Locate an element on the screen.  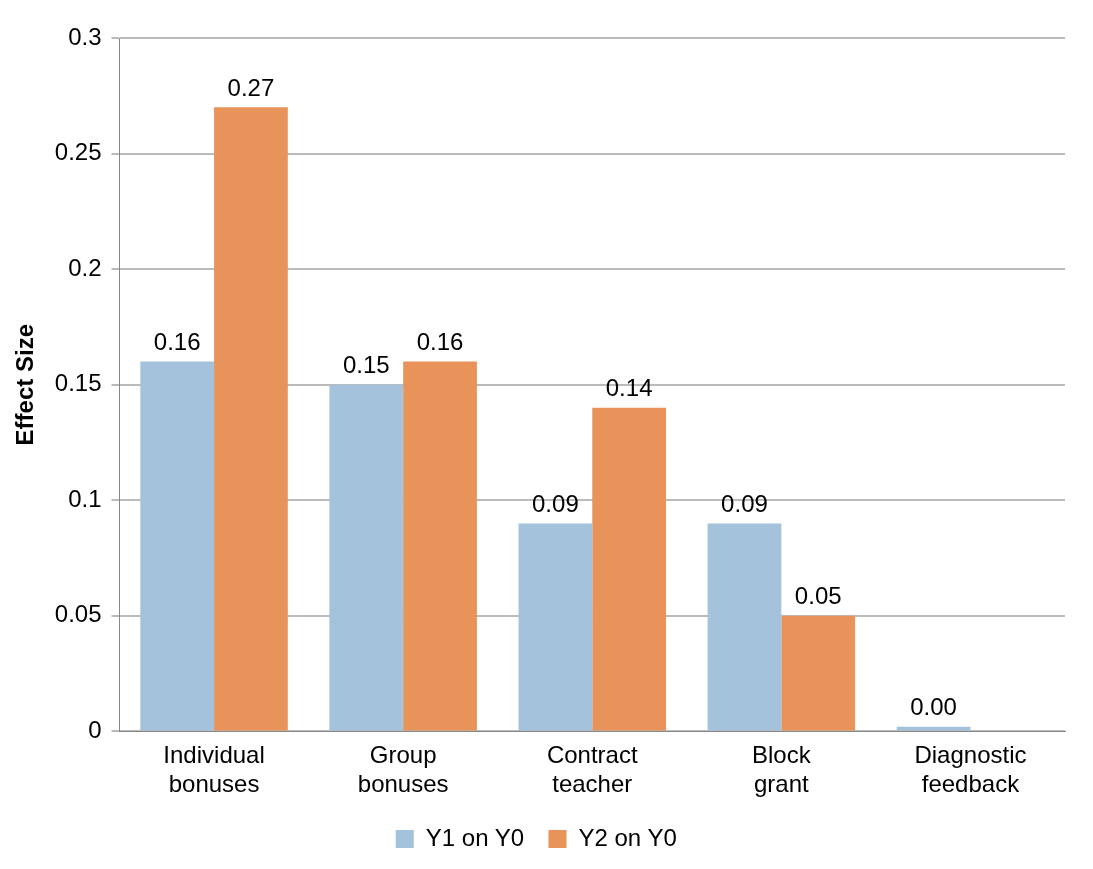
y-tick-label: 0.25 is located at coordinates (78, 152).